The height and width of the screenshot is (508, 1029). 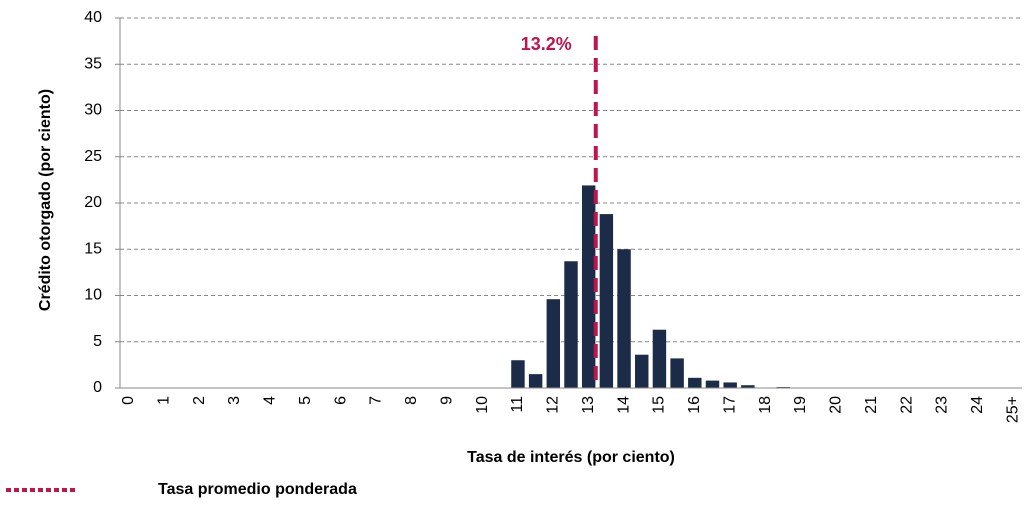 I want to click on legend-label: Tasa promedio ponderada, so click(x=257, y=489).